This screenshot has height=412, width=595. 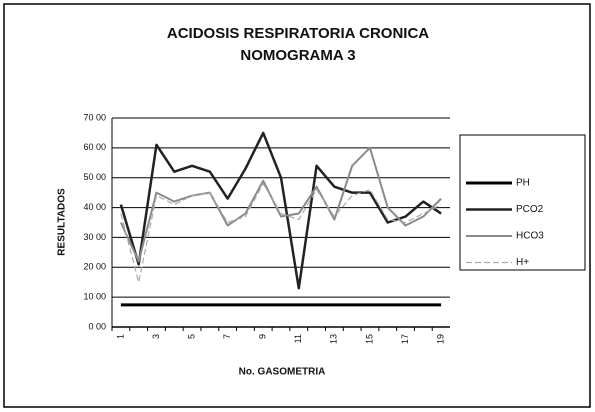 What do you see at coordinates (227, 336) in the screenshot?
I see `x-tick-label: 7` at bounding box center [227, 336].